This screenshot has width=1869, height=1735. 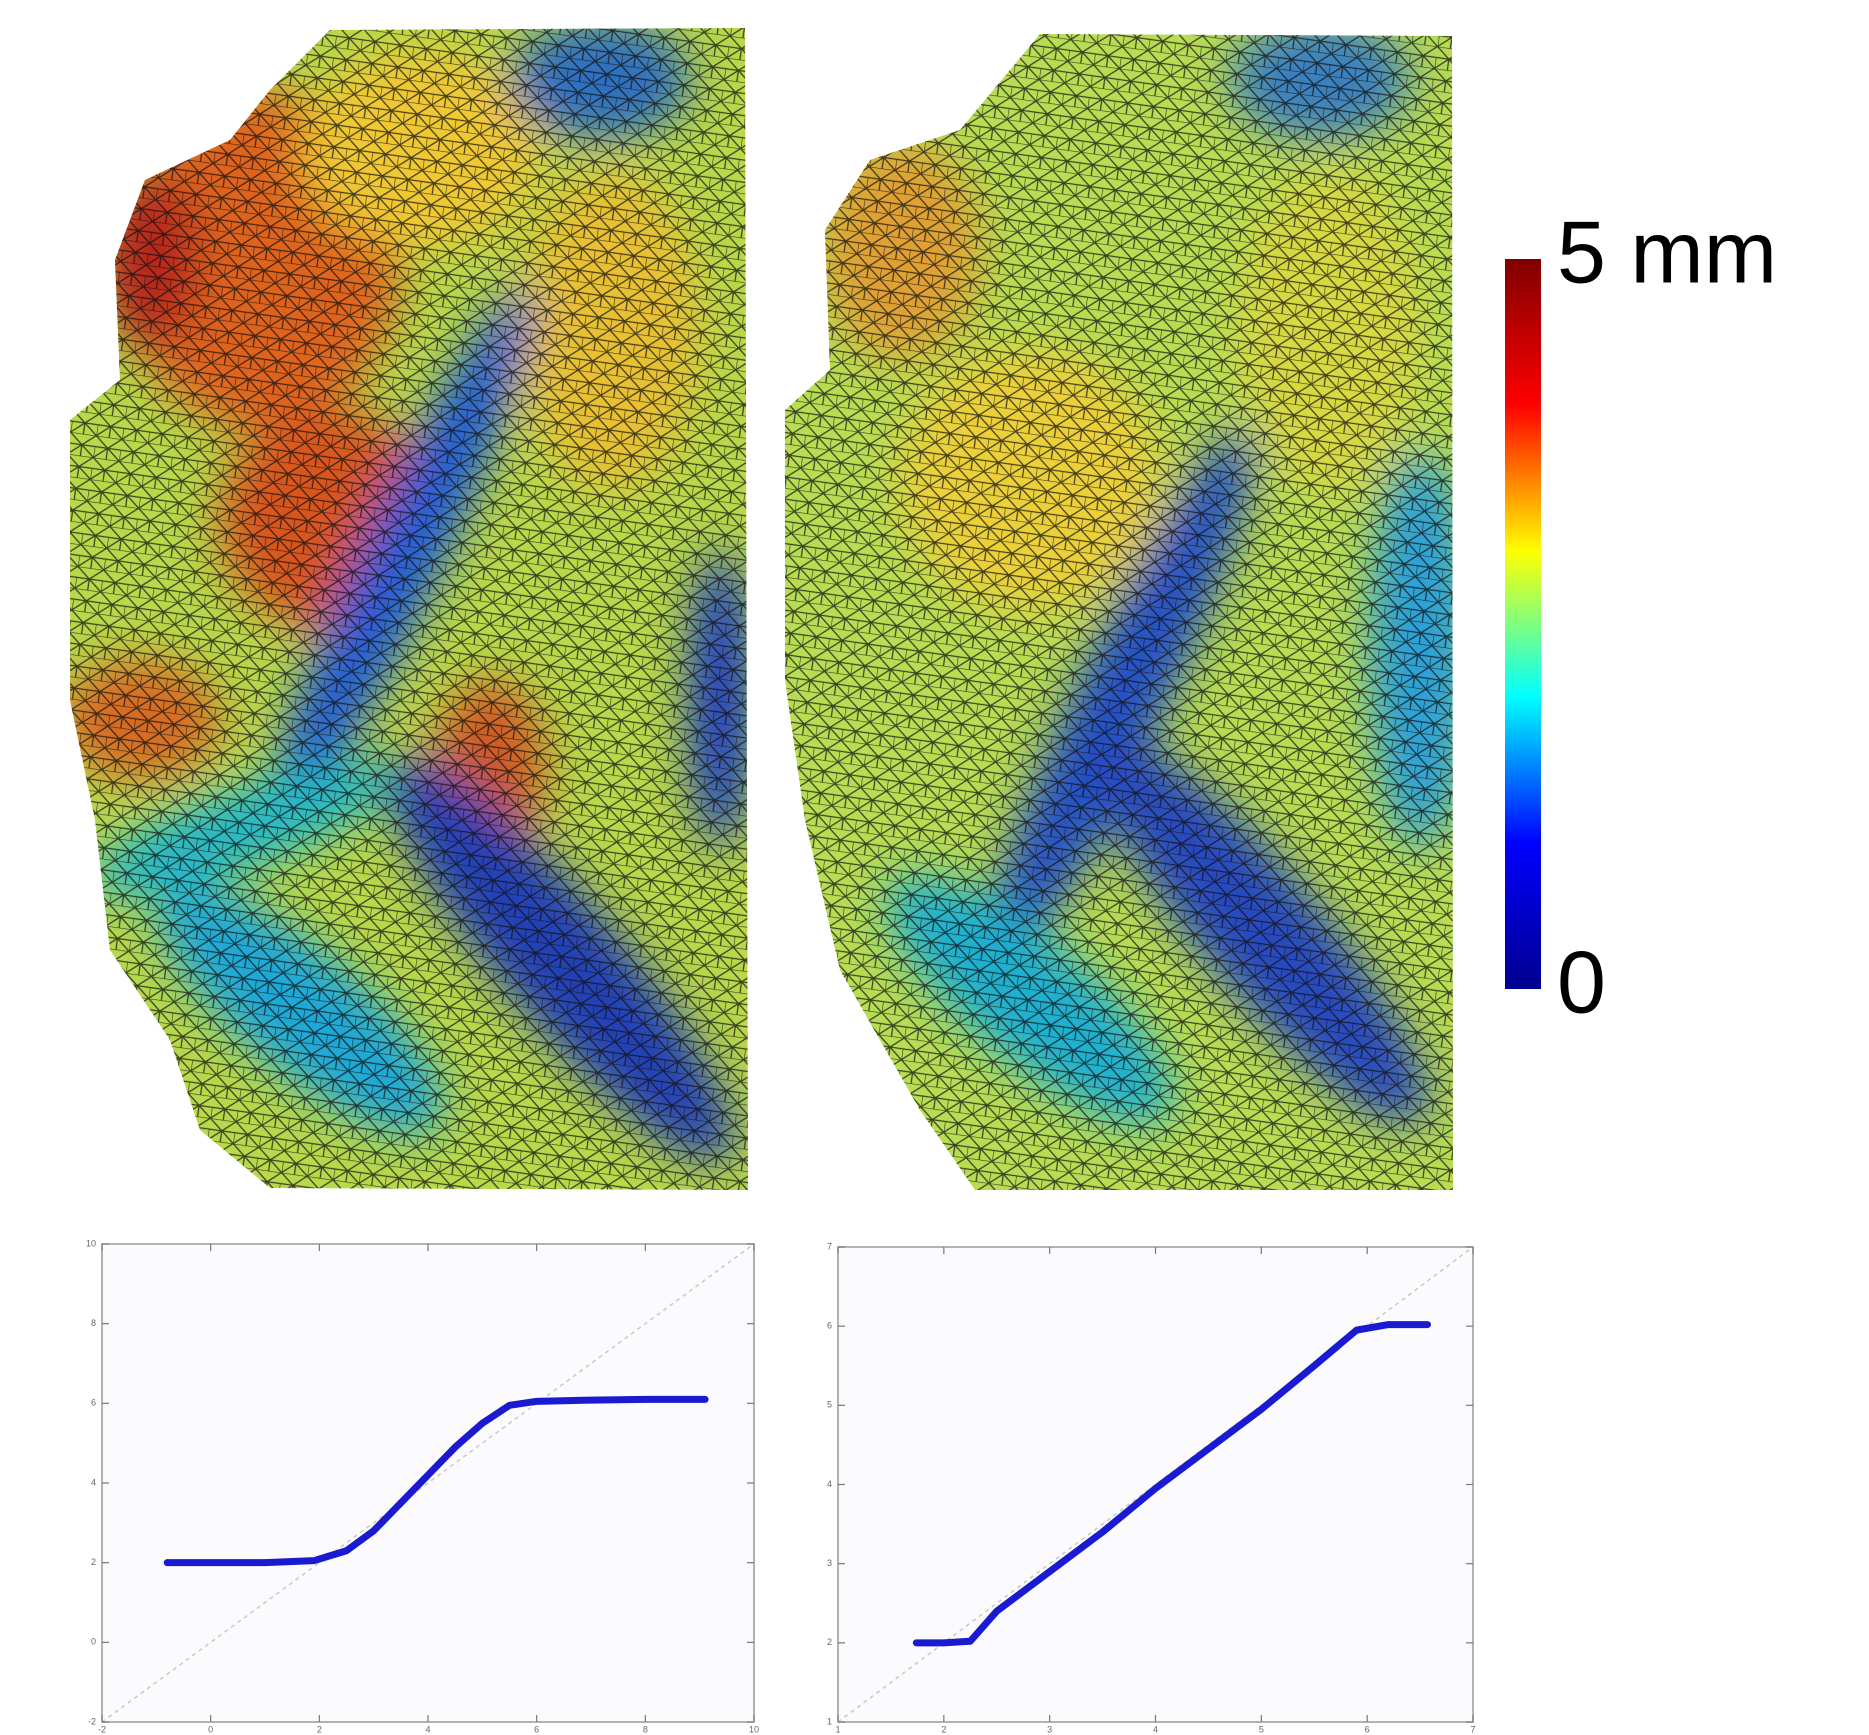 What do you see at coordinates (93, 1323) in the screenshot?
I see `y-tick-label: 8` at bounding box center [93, 1323].